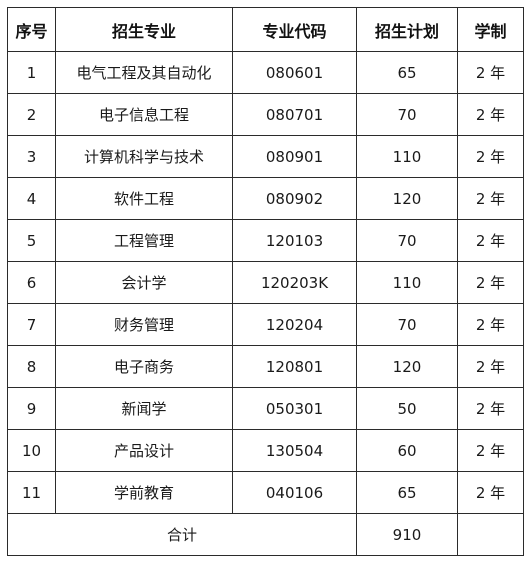 Image resolution: width=531 pixels, height=565 pixels. What do you see at coordinates (294, 198) in the screenshot?
I see `cell-major-code: 080902` at bounding box center [294, 198].